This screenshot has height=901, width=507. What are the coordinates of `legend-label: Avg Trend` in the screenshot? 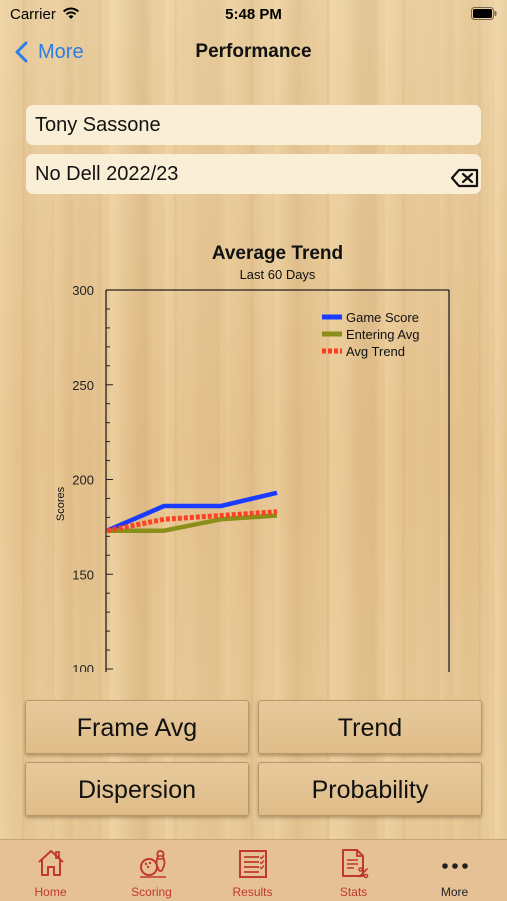 It's located at (375, 351).